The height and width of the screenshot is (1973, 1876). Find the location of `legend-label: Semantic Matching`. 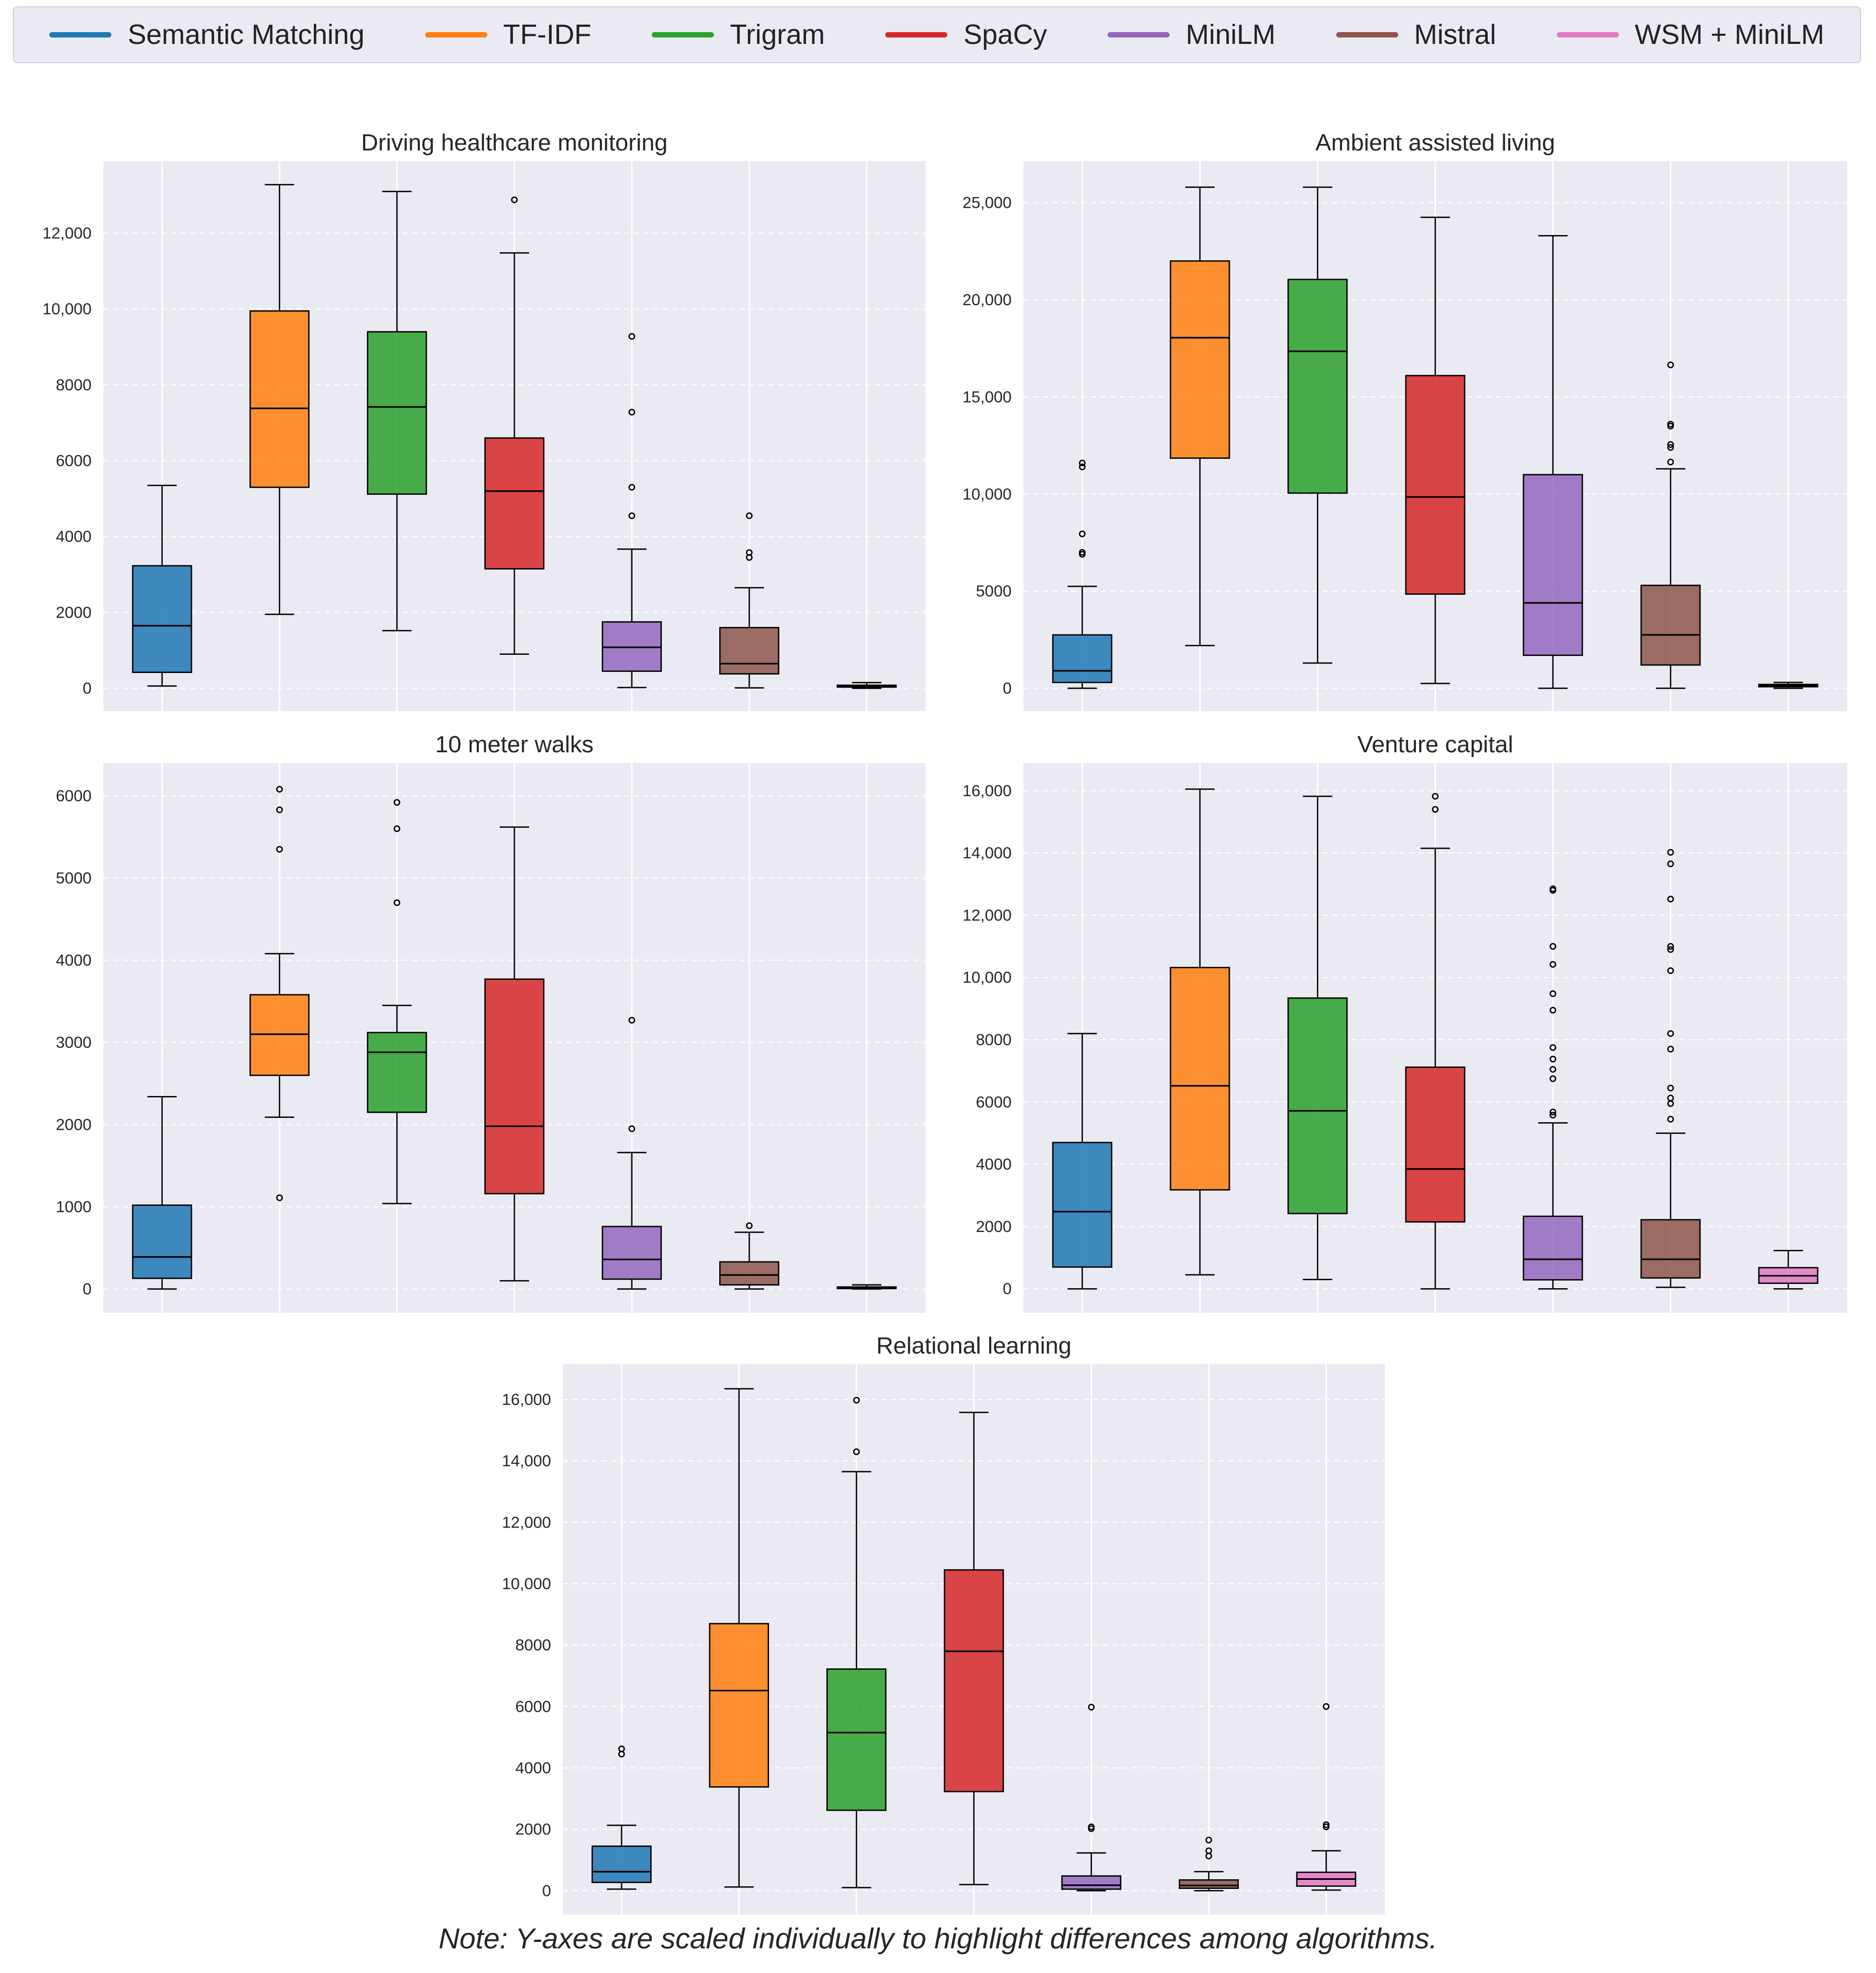

legend-label: Semantic Matching is located at coordinates (246, 34).